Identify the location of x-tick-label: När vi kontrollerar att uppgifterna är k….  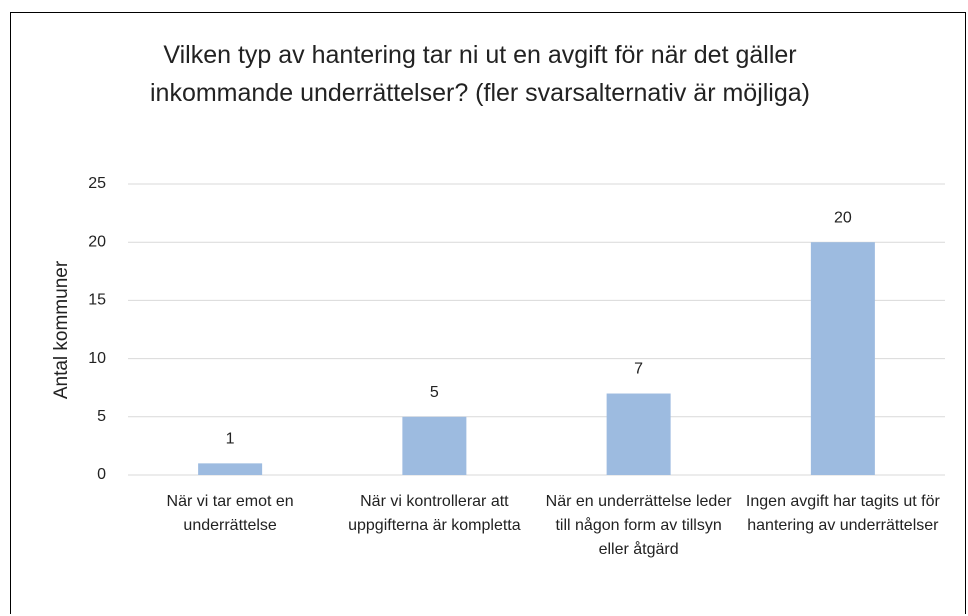
(434, 513).